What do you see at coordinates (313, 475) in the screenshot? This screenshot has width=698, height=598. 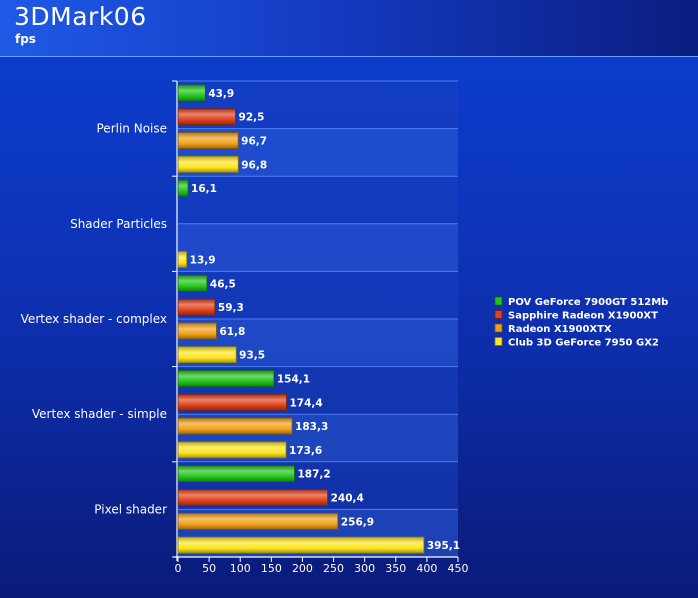 I see `data-label: 187,2` at bounding box center [313, 475].